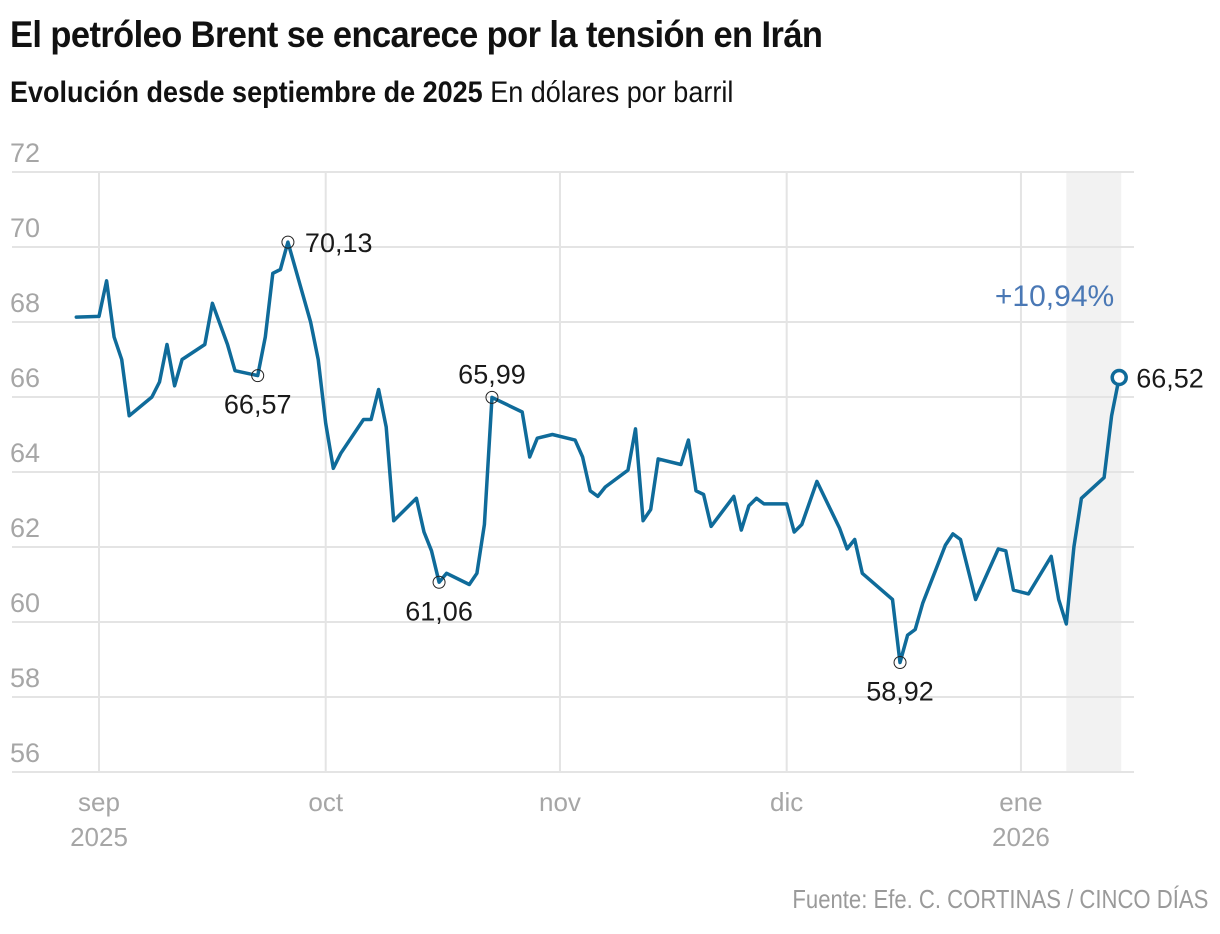  What do you see at coordinates (25, 228) in the screenshot?
I see `y-tick-label: 70` at bounding box center [25, 228].